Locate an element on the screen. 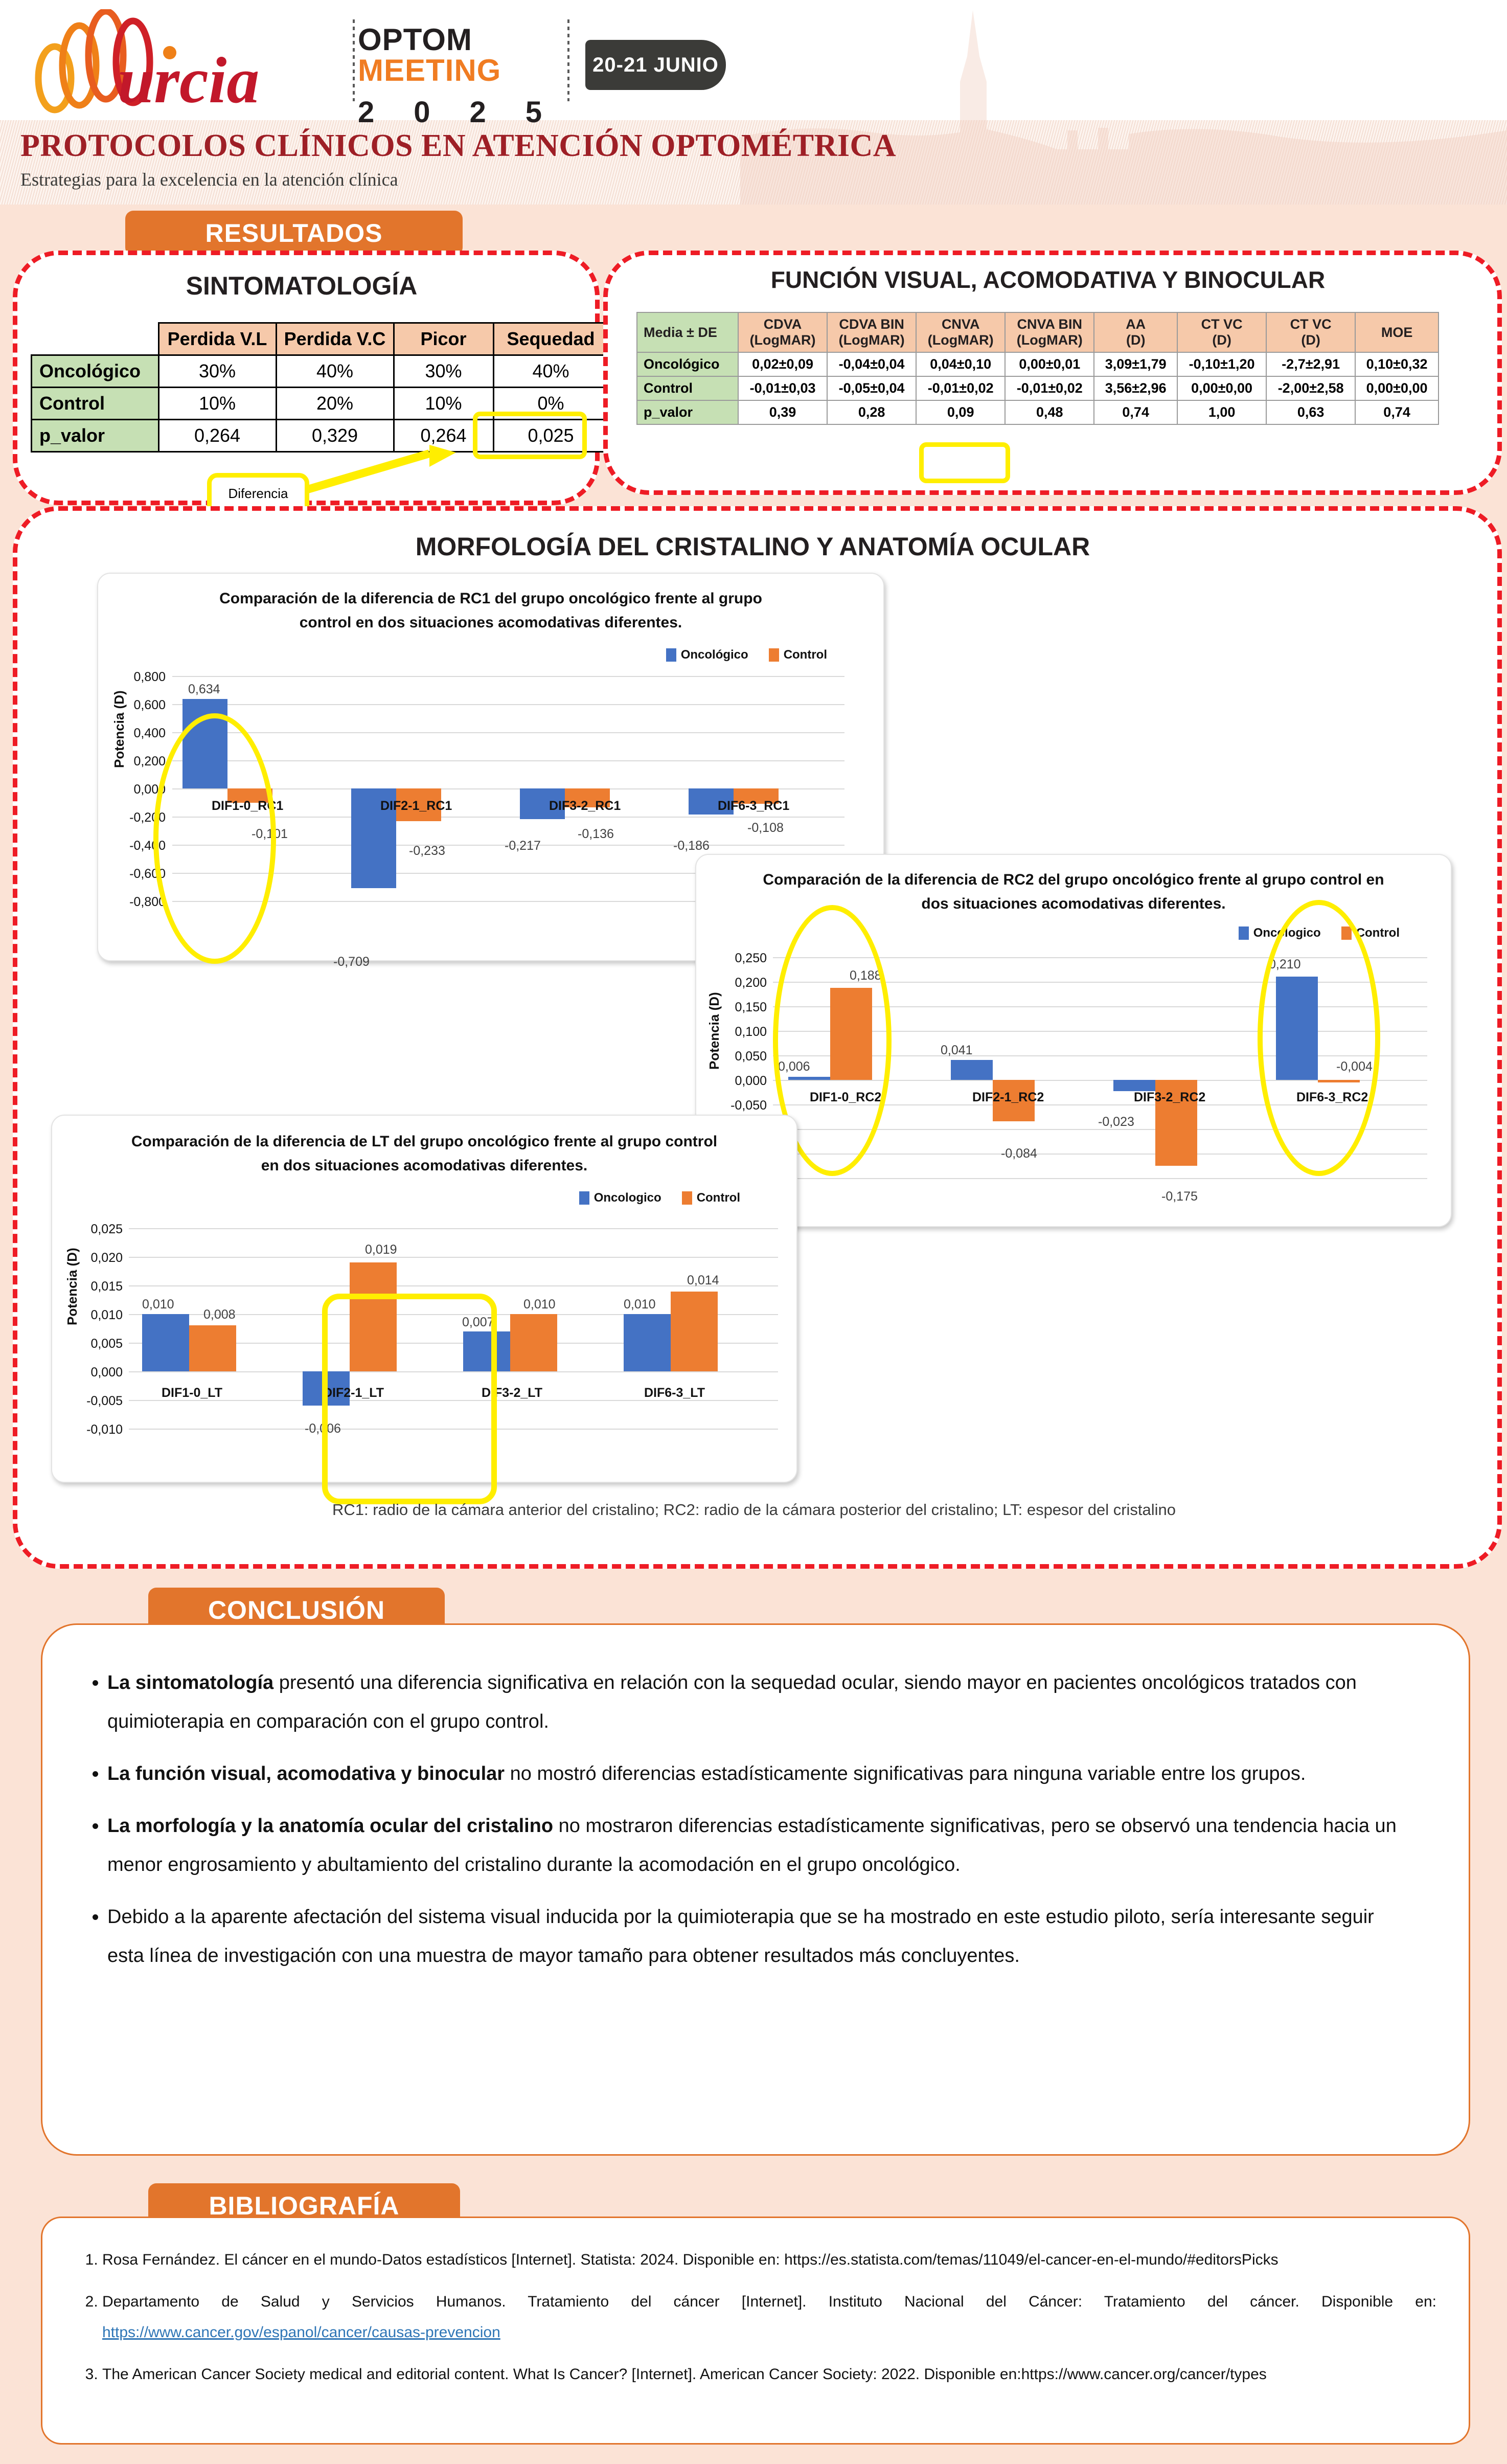 The image size is (1507, 2464). col-name-1: CDVA BIN is located at coordinates (871, 325).